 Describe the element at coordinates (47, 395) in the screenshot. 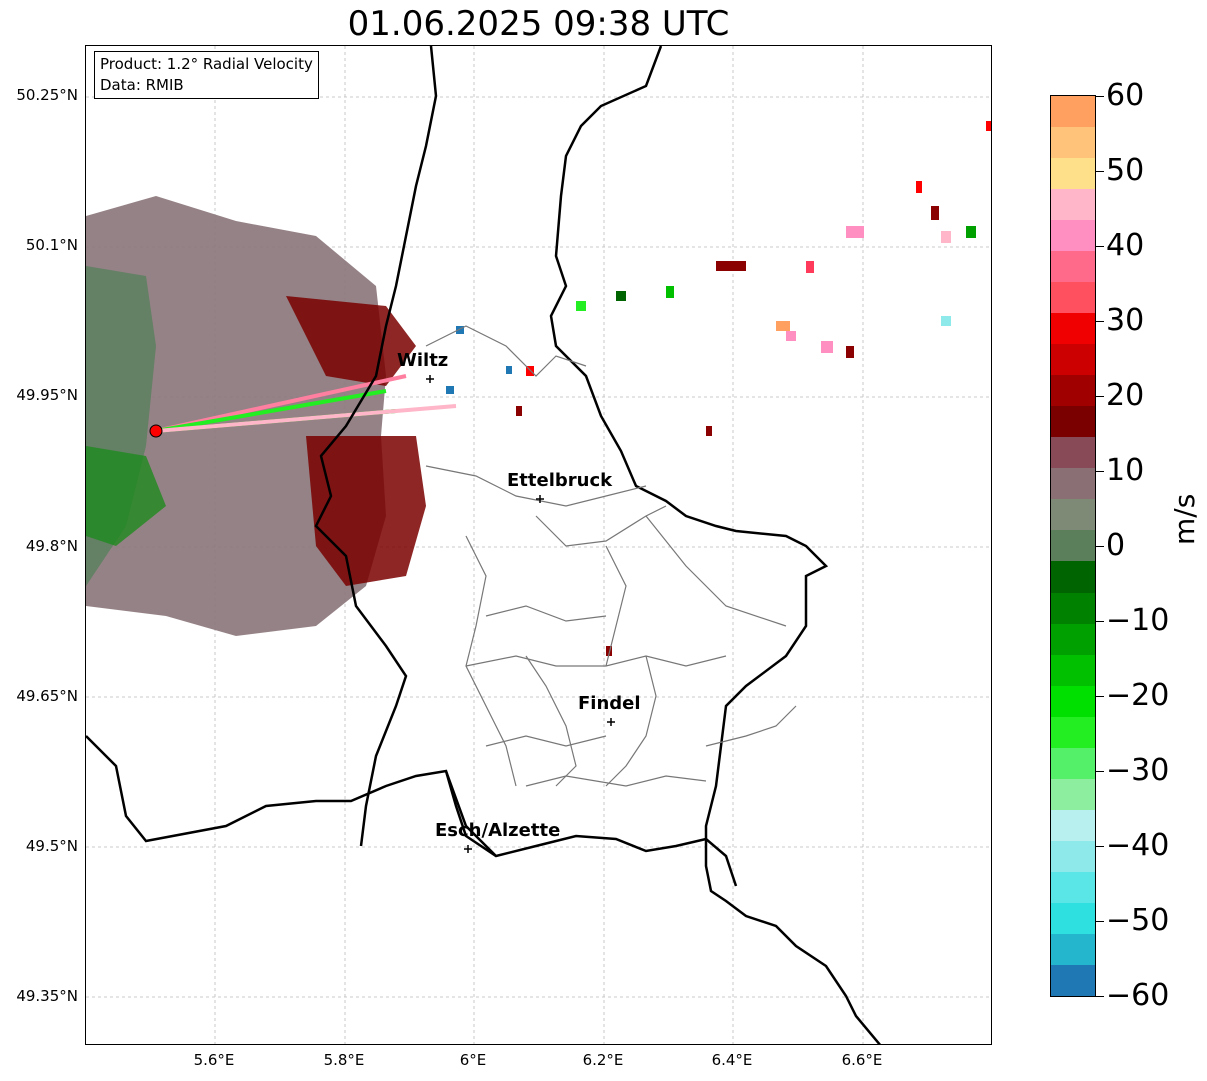

I see `lat-label: 49.95°N` at that location.